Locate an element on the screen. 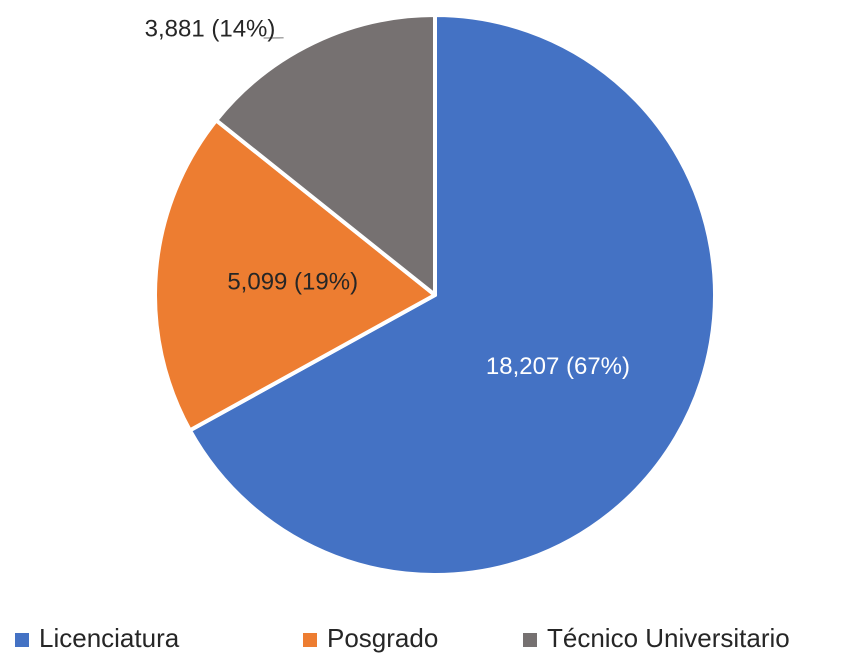 The image size is (841, 662). data-label: 3,881 (14%) is located at coordinates (210, 28).